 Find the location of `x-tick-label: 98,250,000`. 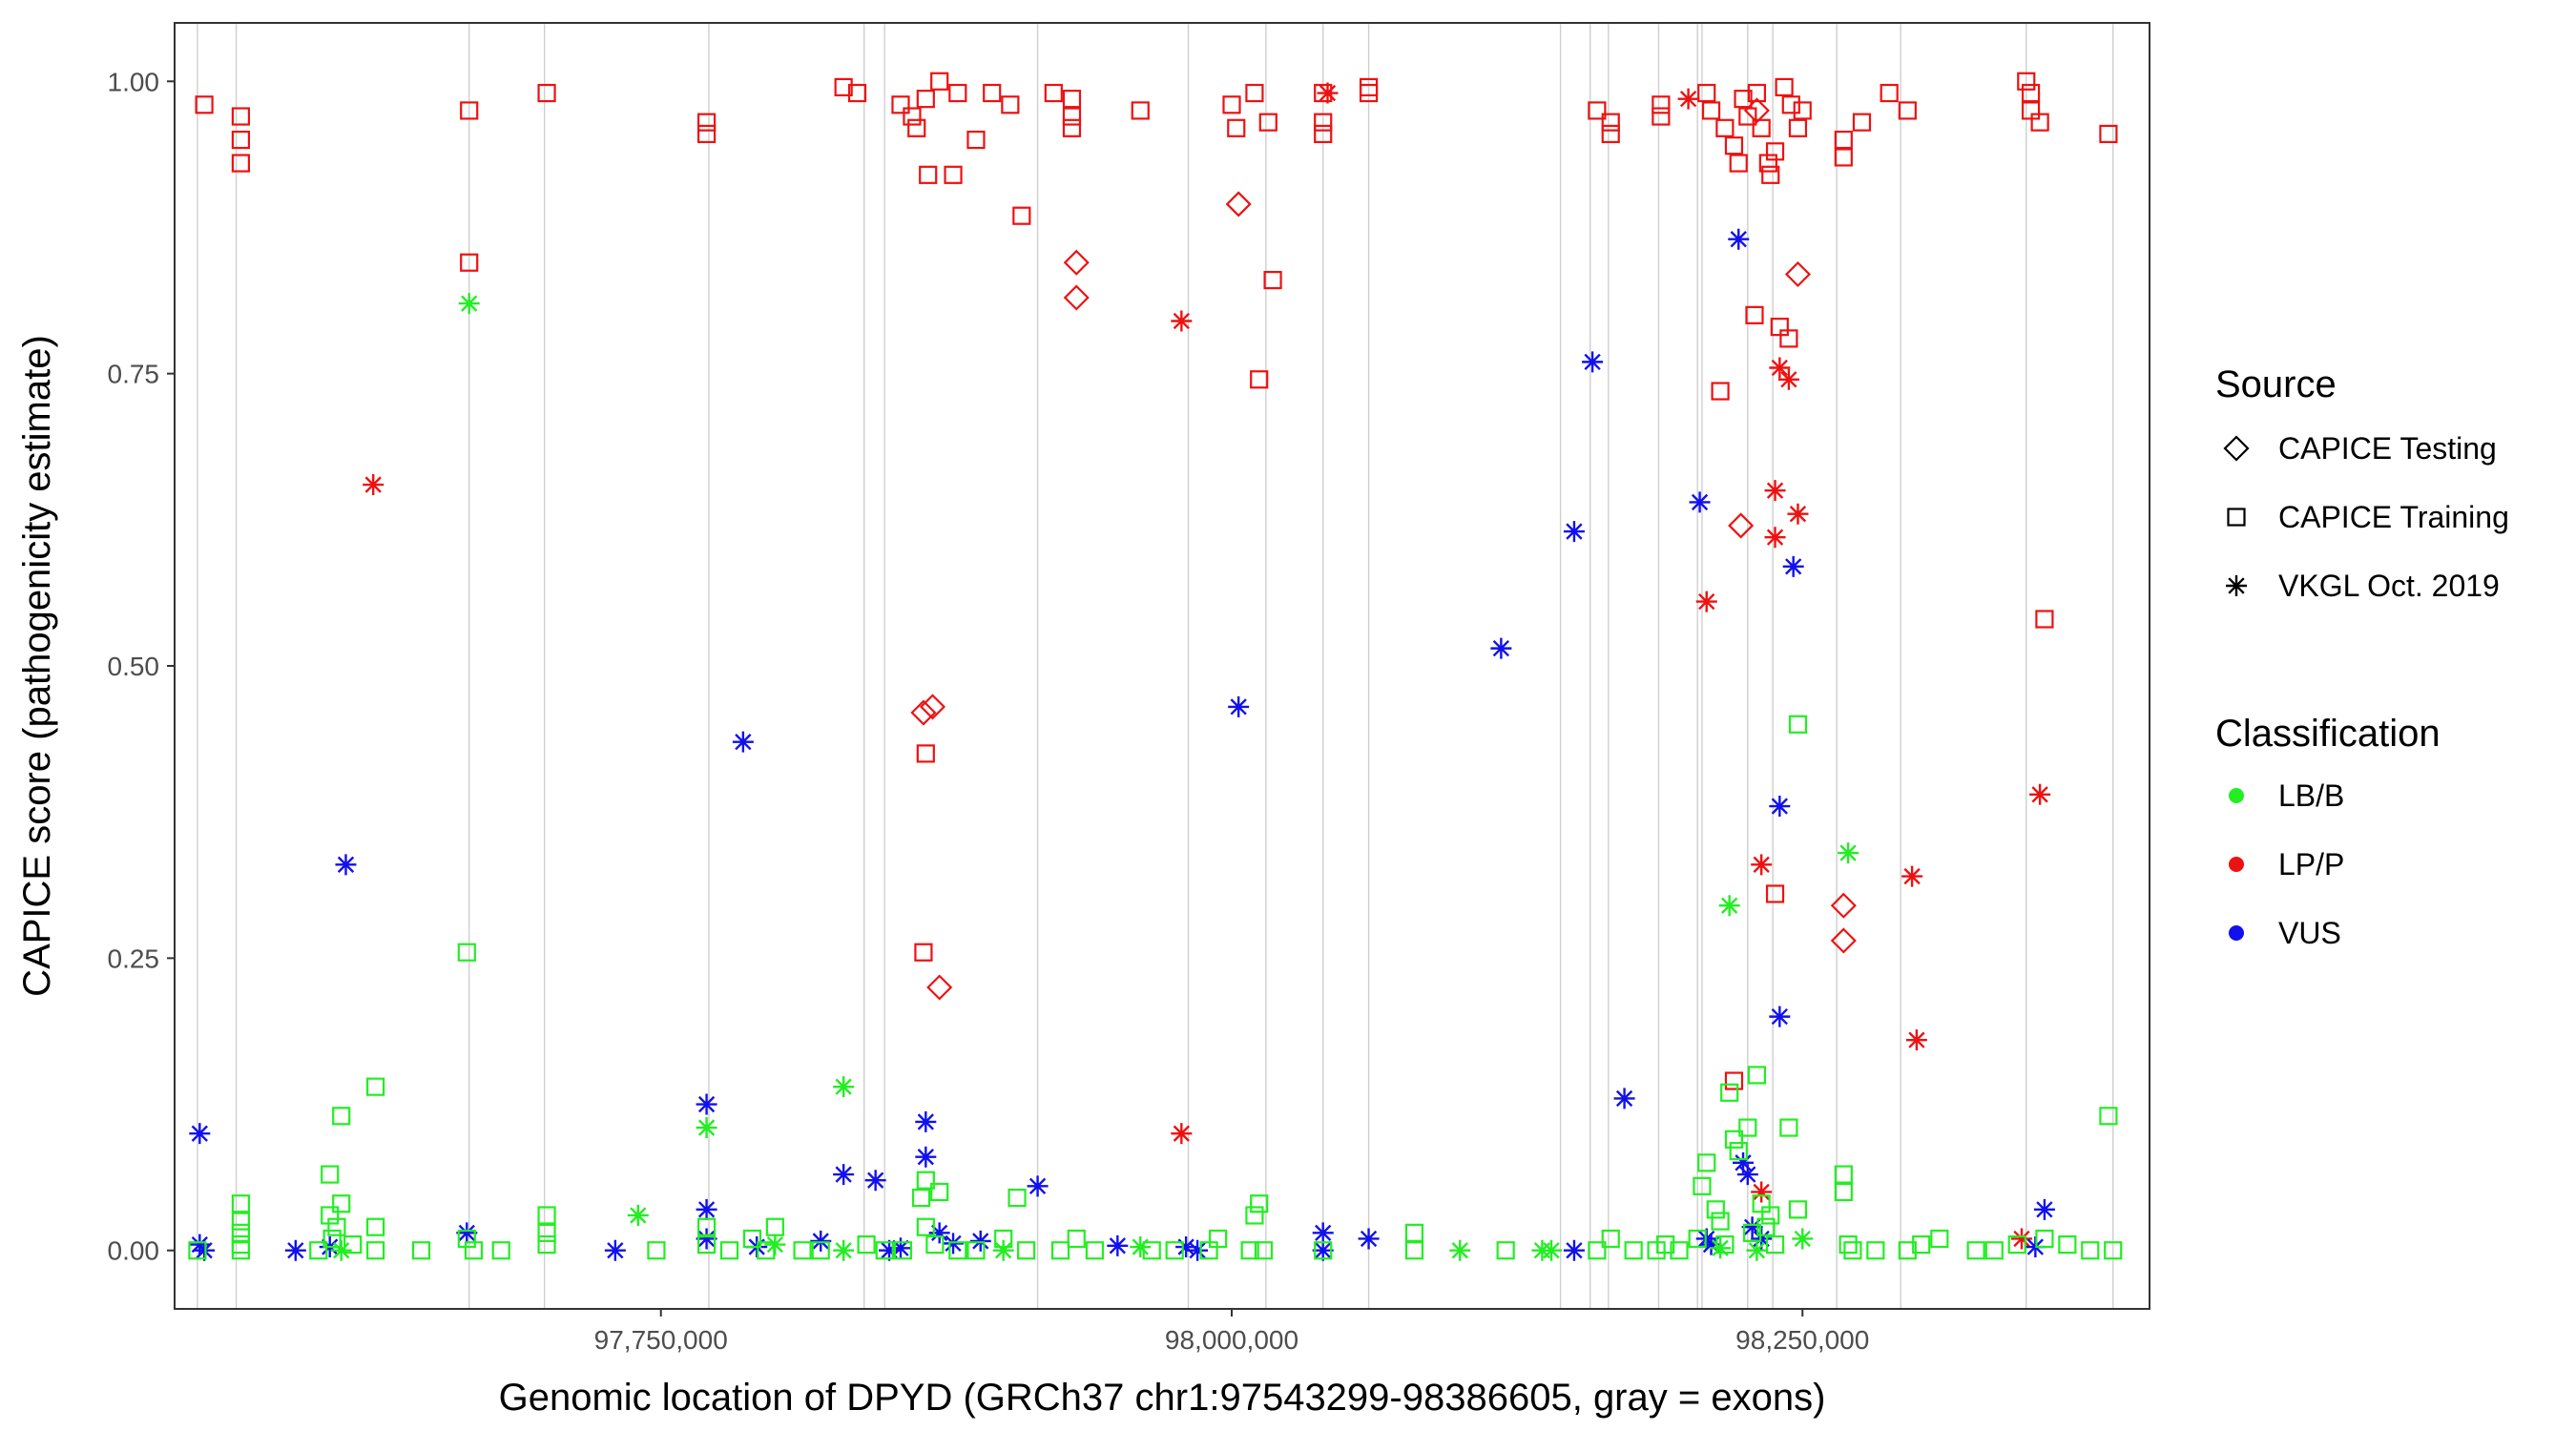

x-tick-label: 98,250,000 is located at coordinates (1802, 1340).